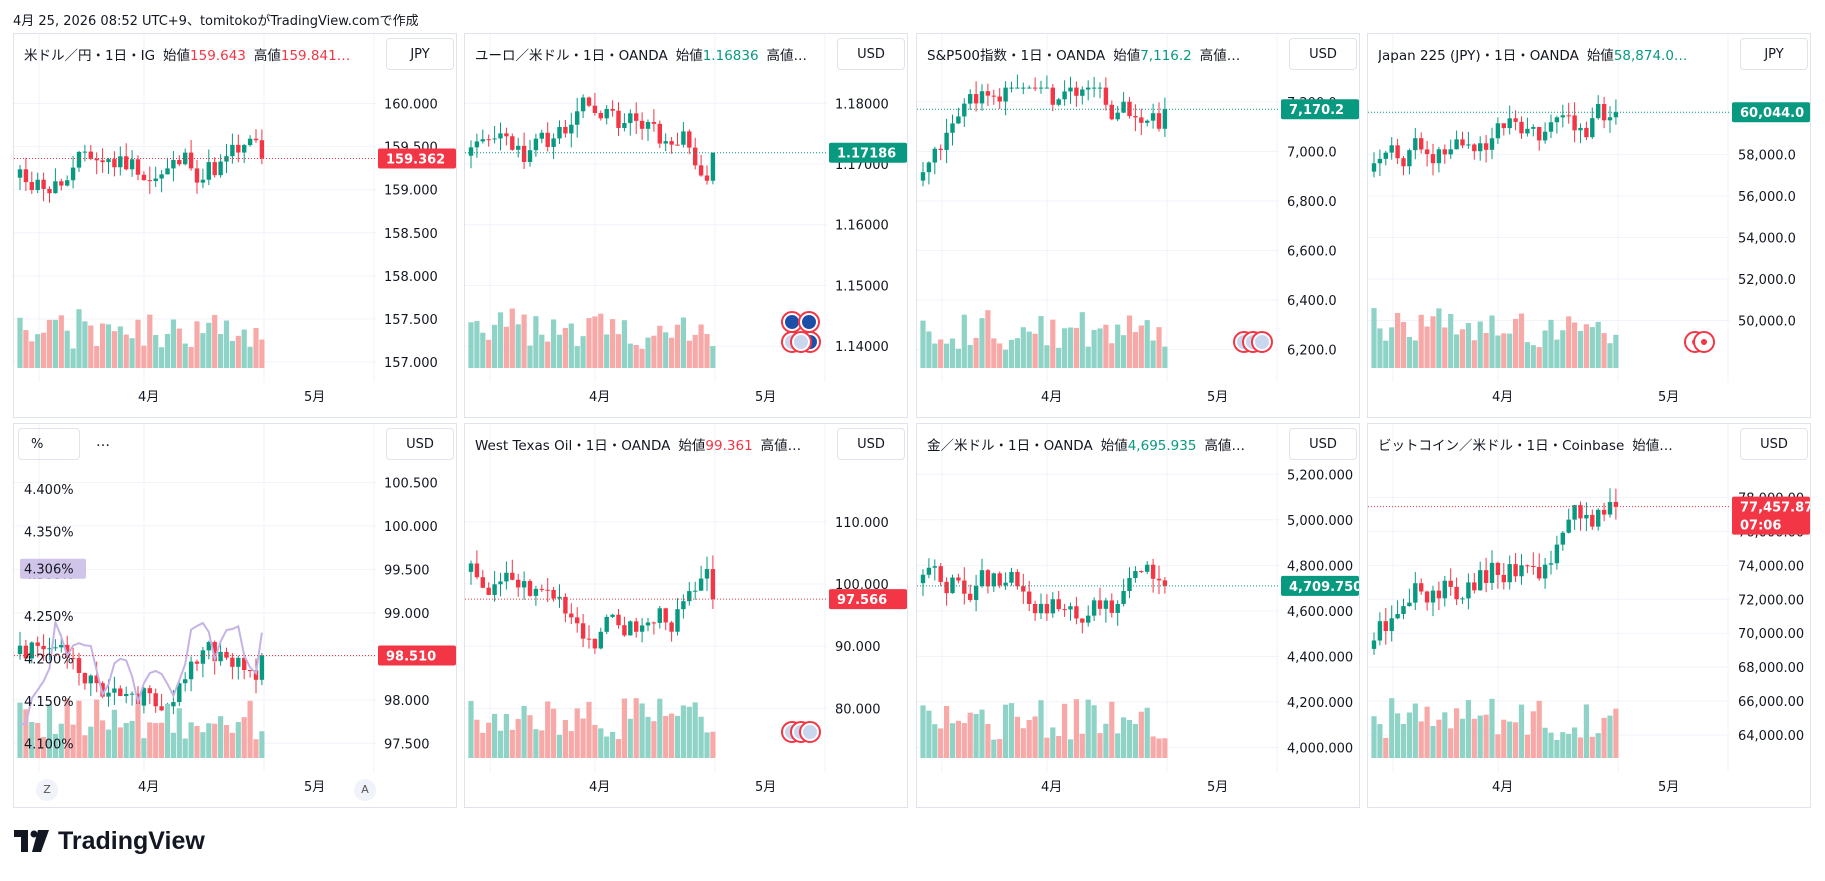 The height and width of the screenshot is (881, 1825). I want to click on last-price-label: 77,457.87, so click(1775, 508).